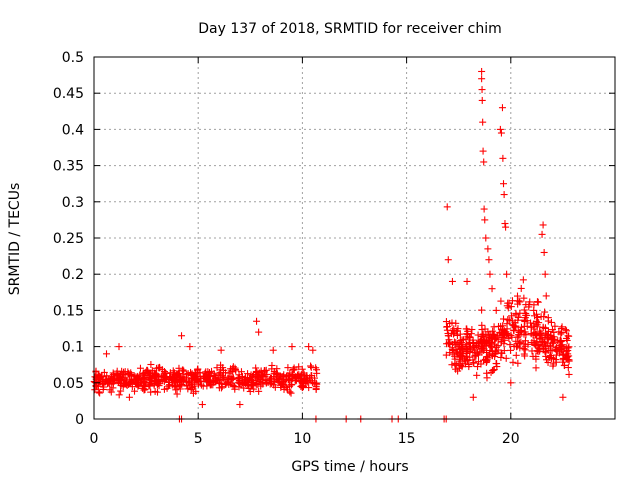 This screenshot has width=640, height=480. I want to click on x-tick-label: 0, so click(94, 439).